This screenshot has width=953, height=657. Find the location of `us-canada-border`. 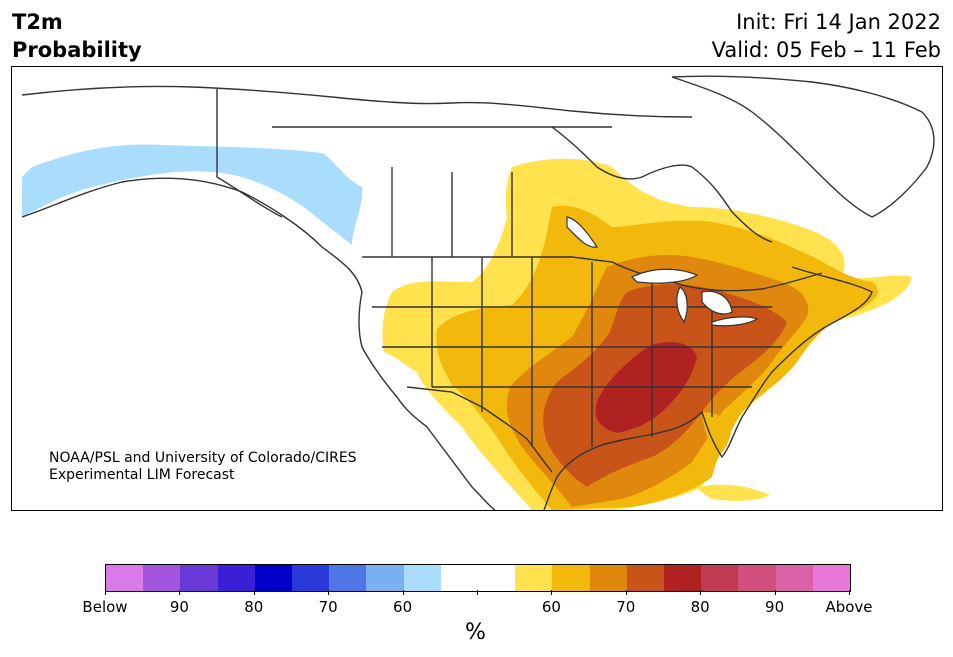

us-canada-border is located at coordinates (592, 274).